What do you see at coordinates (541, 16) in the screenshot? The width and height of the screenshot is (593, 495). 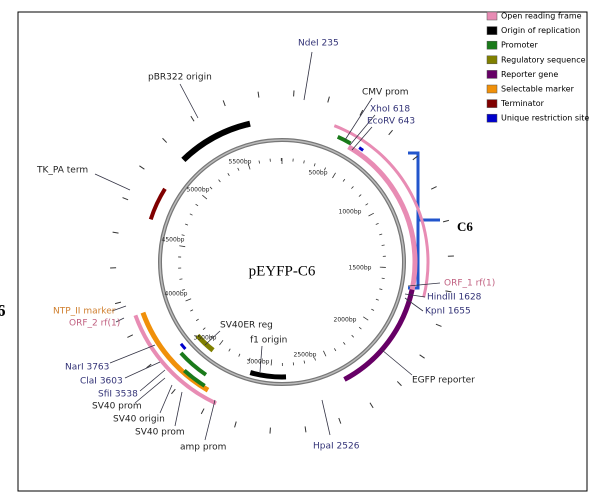 I see `legend-label: Open reading frame` at bounding box center [541, 16].